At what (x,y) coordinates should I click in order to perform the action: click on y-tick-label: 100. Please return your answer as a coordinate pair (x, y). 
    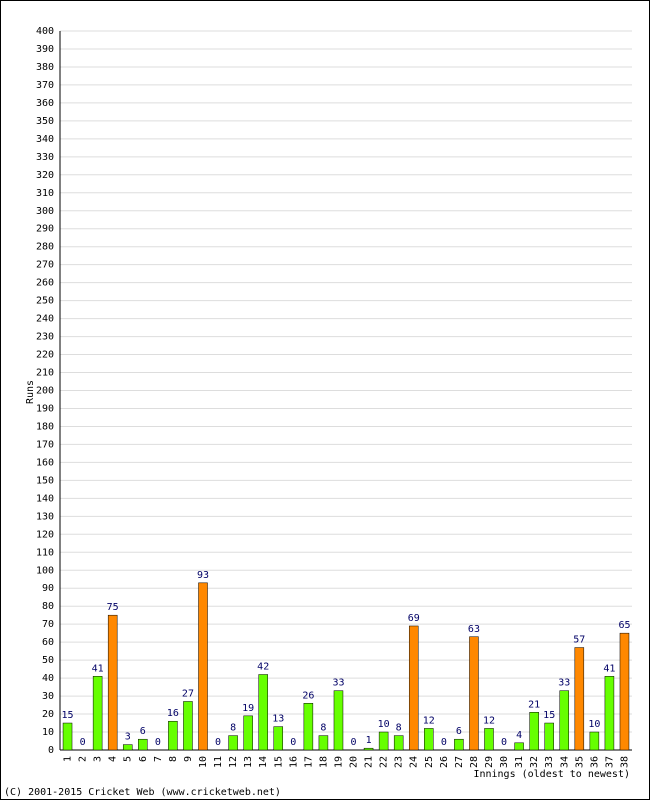
    Looking at the image, I should click on (45, 570).